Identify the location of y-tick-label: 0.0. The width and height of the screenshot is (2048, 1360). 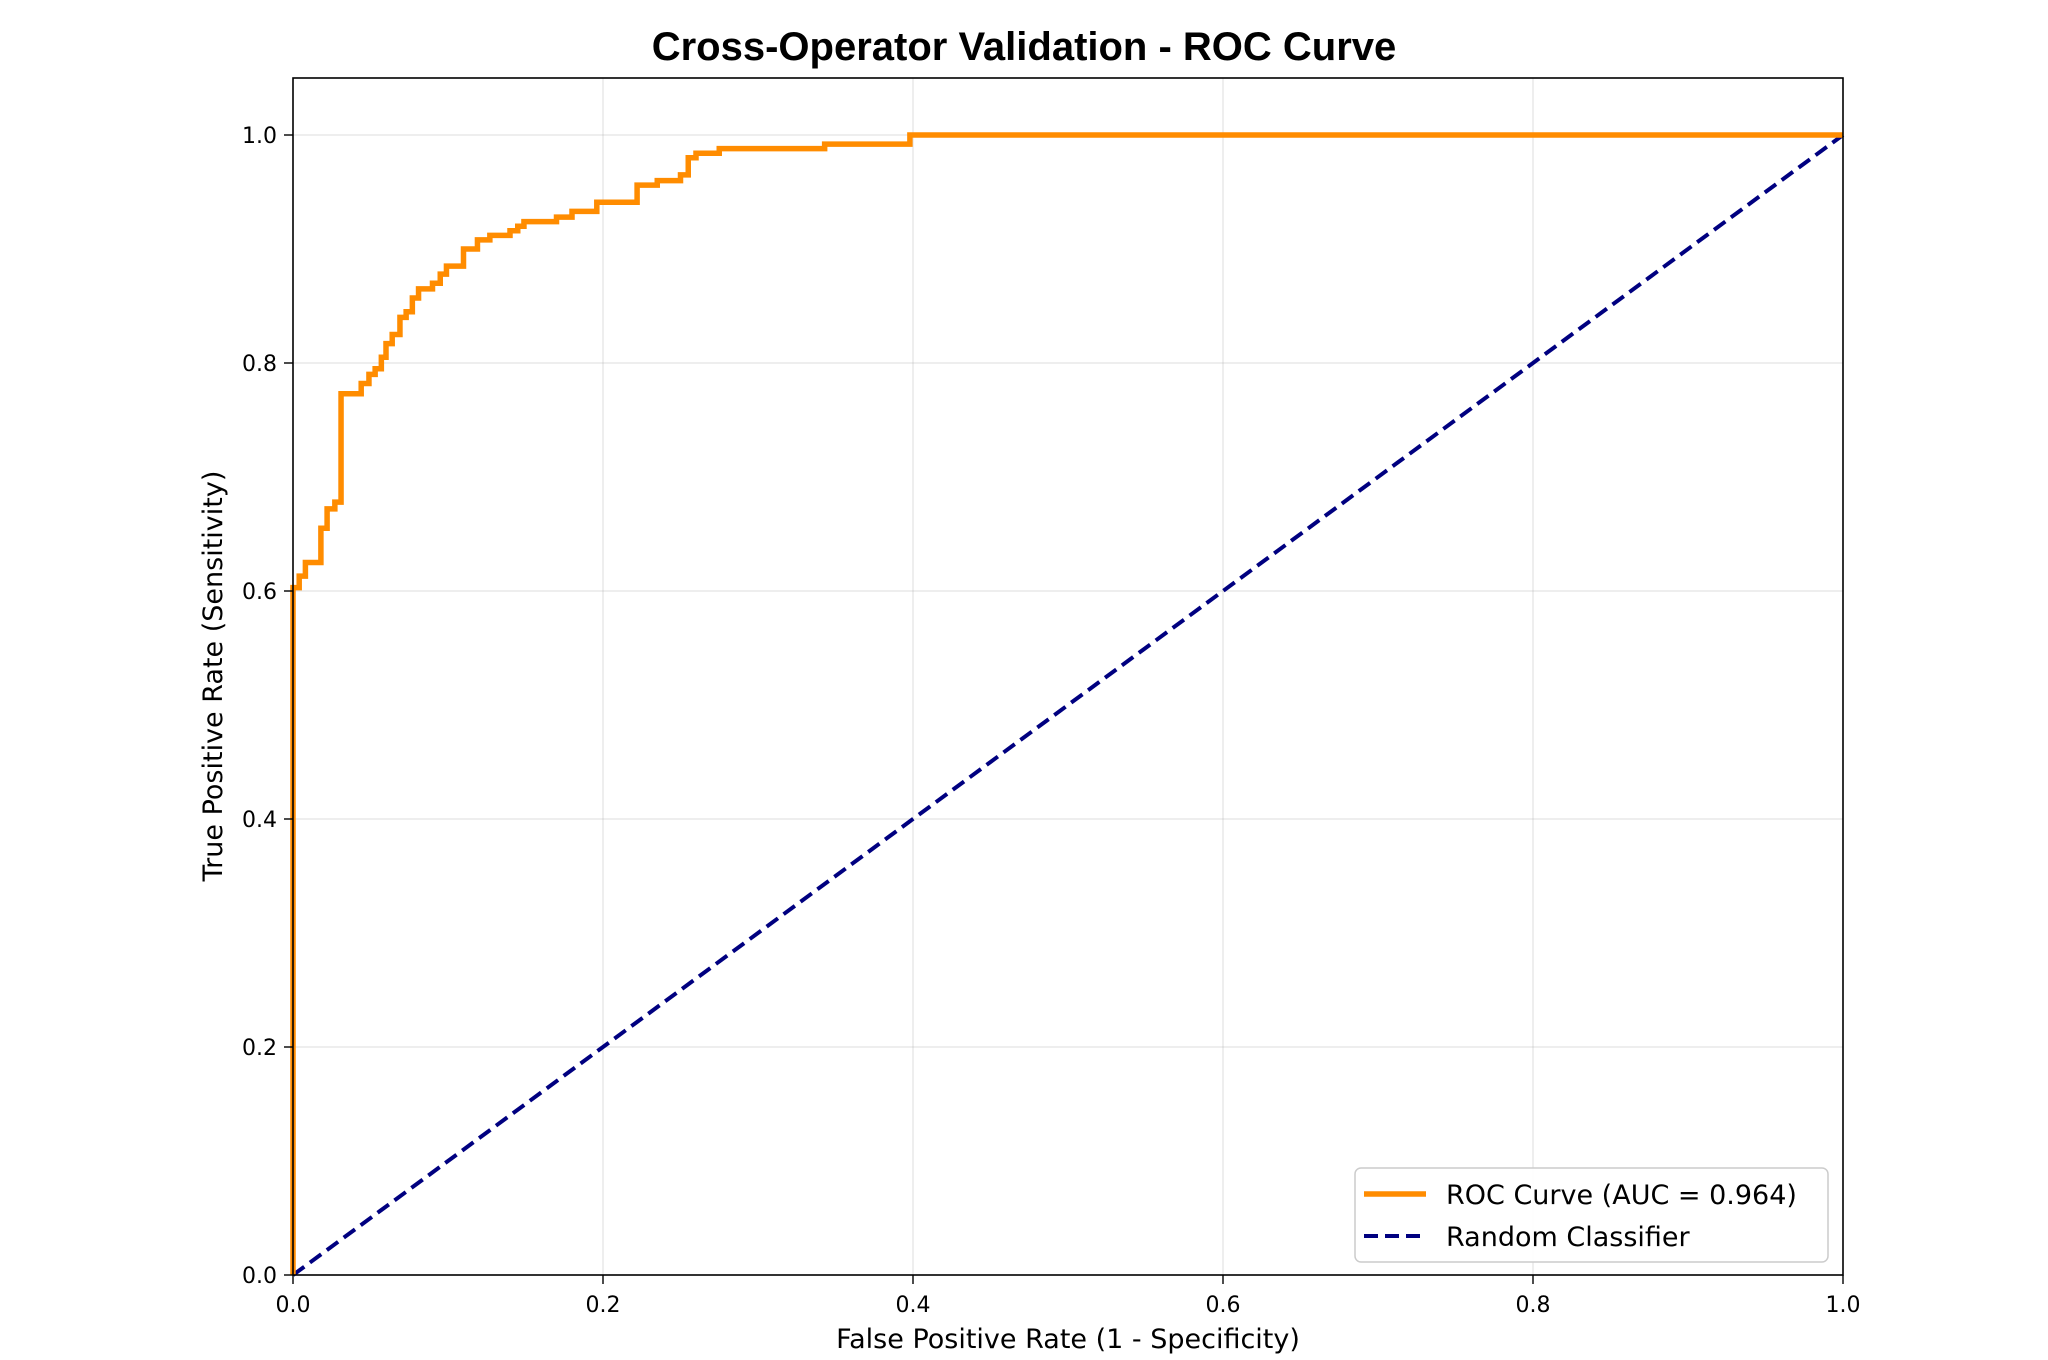
(259, 1276).